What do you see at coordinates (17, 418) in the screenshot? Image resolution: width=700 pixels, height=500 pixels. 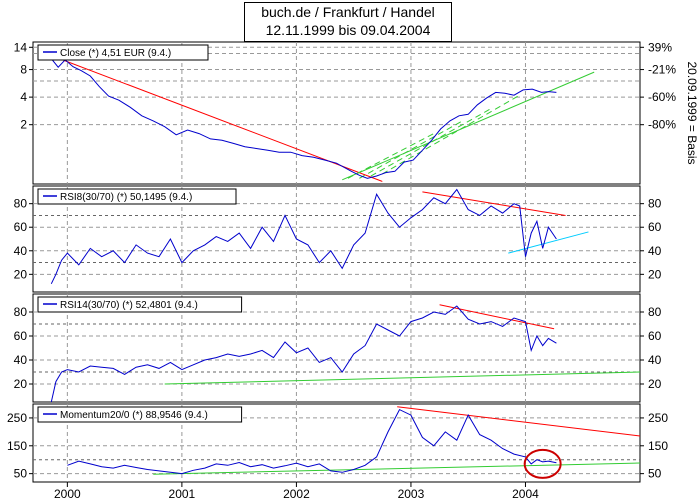 I see `y-tick-label-left: 250` at bounding box center [17, 418].